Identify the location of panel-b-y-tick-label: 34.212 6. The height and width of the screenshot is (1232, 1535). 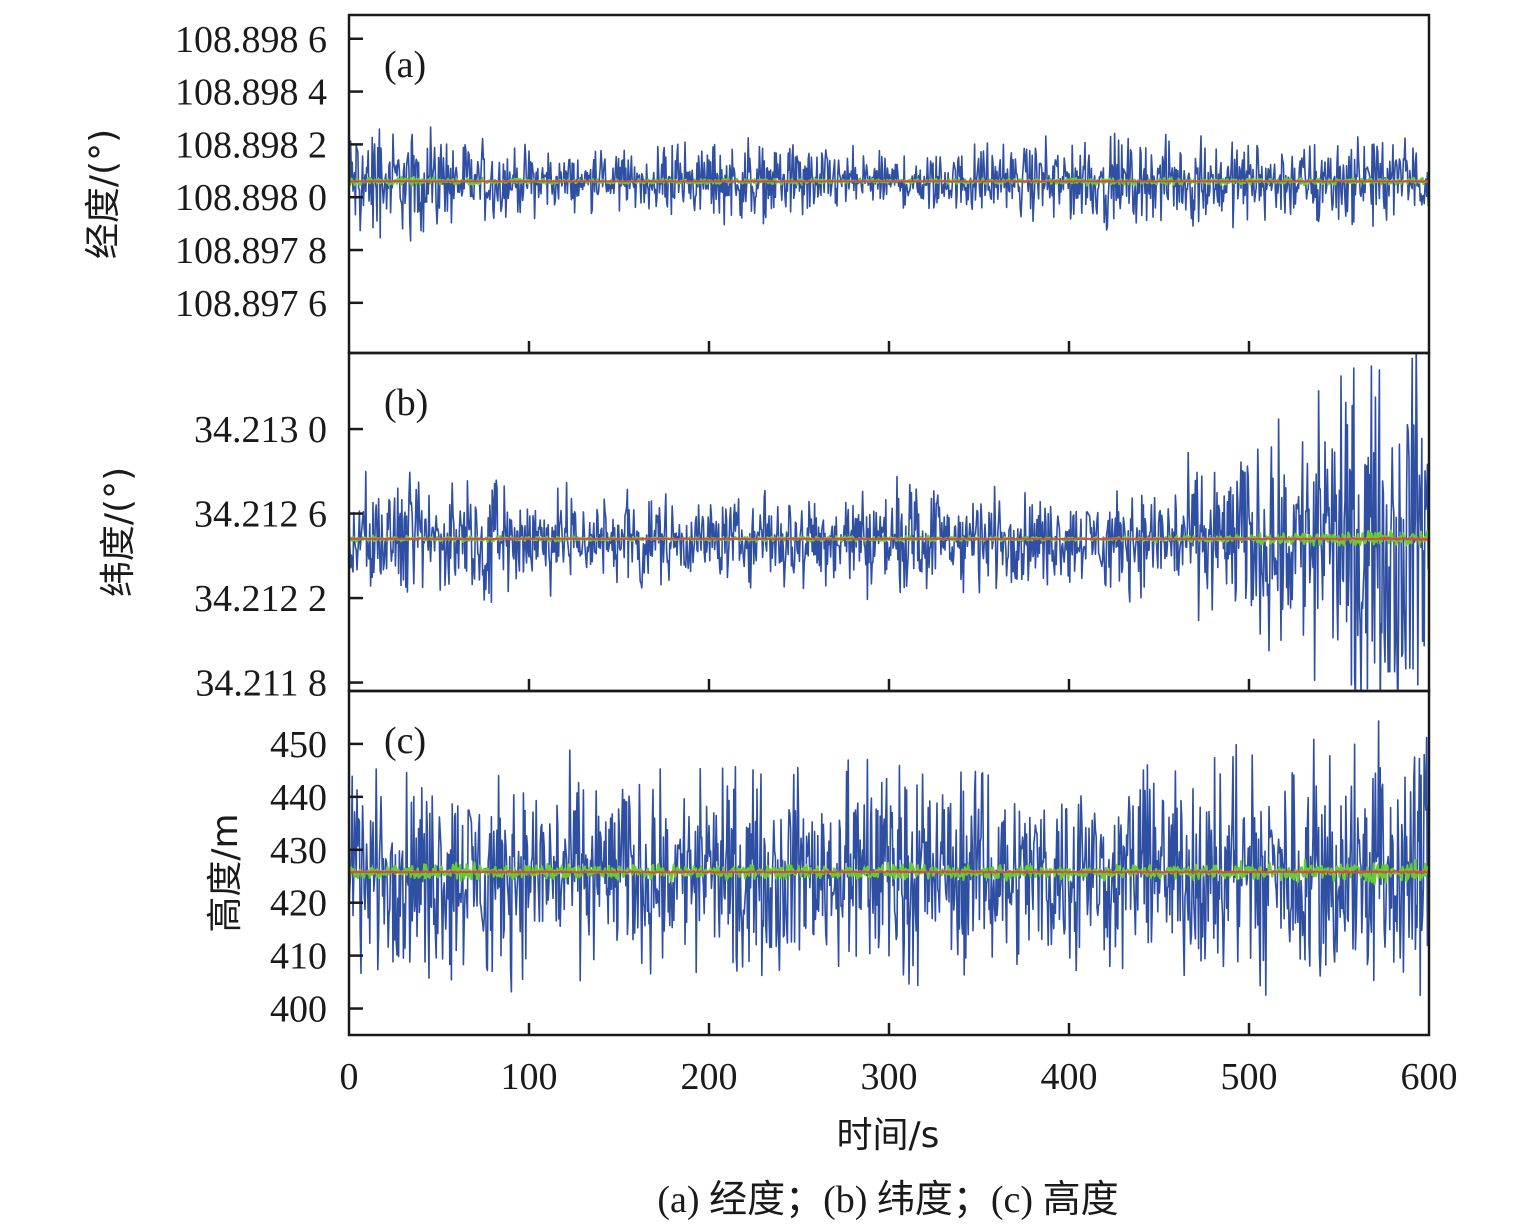
(260, 515).